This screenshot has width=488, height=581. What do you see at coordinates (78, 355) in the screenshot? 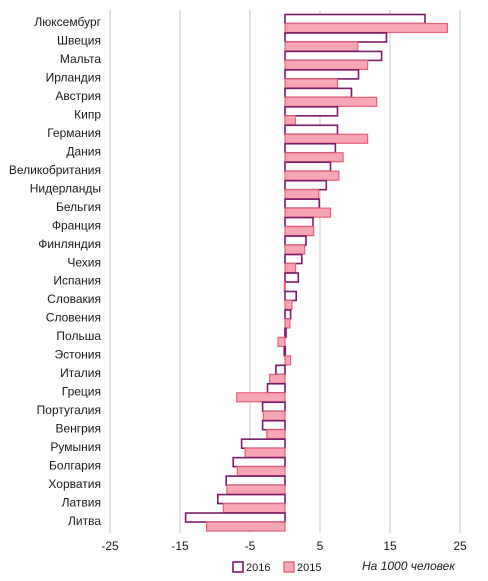
I see `category-label: Эстония` at bounding box center [78, 355].